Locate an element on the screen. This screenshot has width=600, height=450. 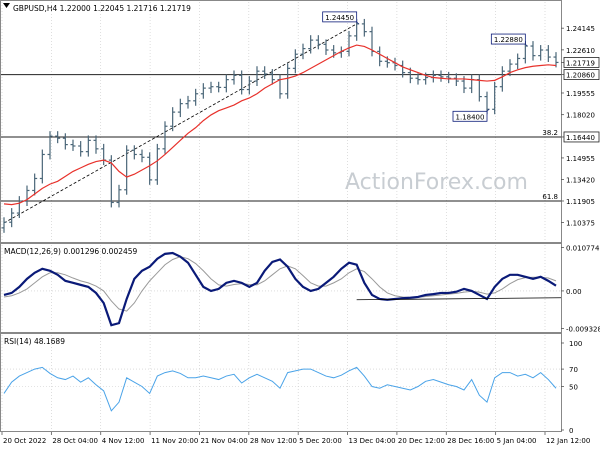
macd-axis: 0.010774 0.00 -0.009328 is located at coordinates (580, 289).